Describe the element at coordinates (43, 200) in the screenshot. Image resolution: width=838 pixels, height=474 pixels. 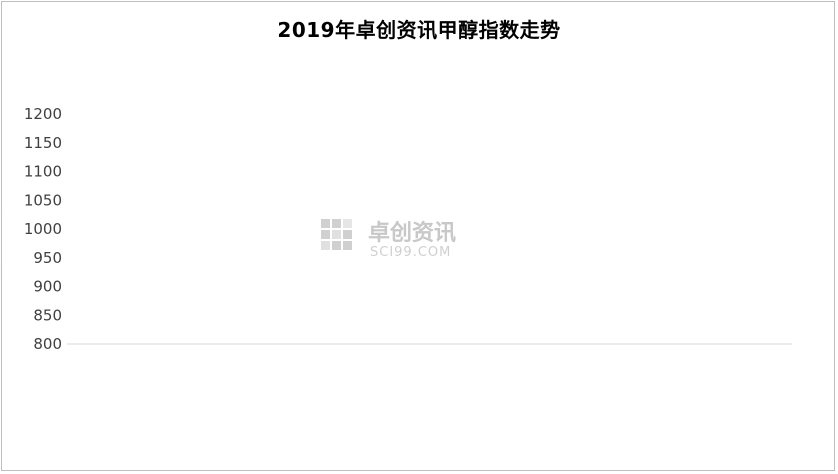
I see `y-tick-label: 1050` at that location.